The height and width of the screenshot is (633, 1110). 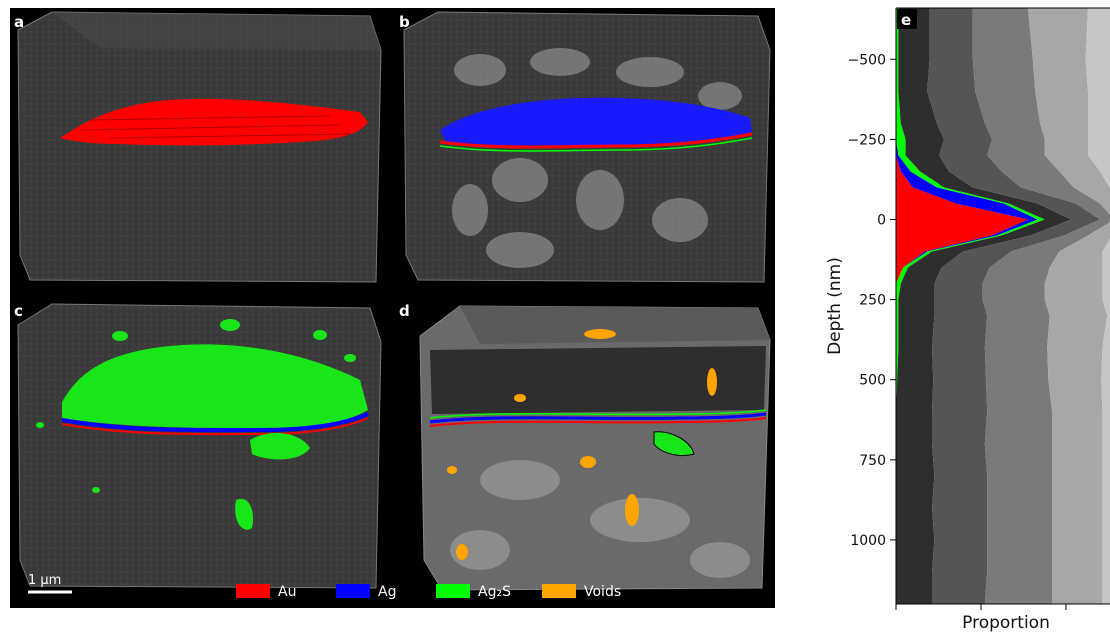 What do you see at coordinates (867, 140) in the screenshot?
I see `y-tick-label-1: −250` at bounding box center [867, 140].